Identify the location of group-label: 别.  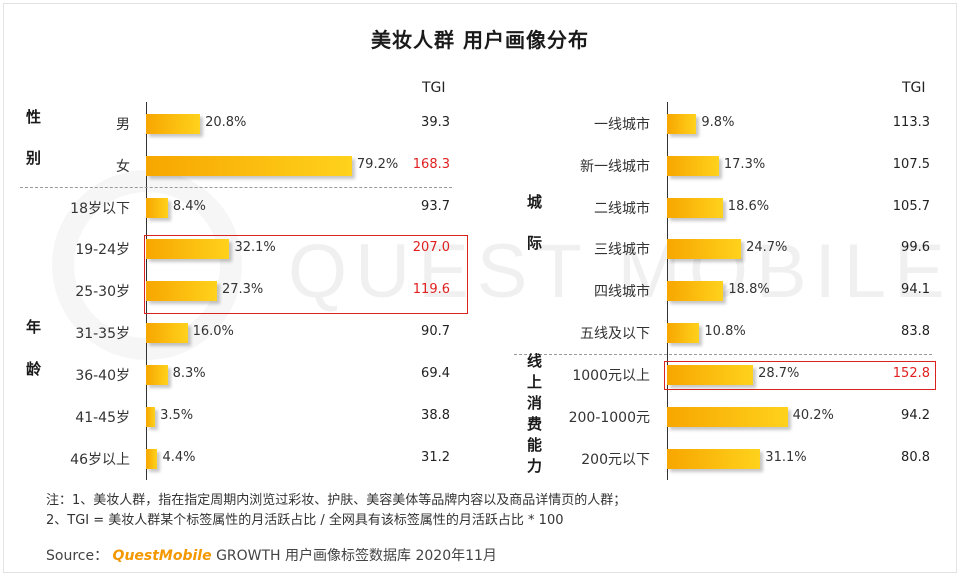
(34, 158).